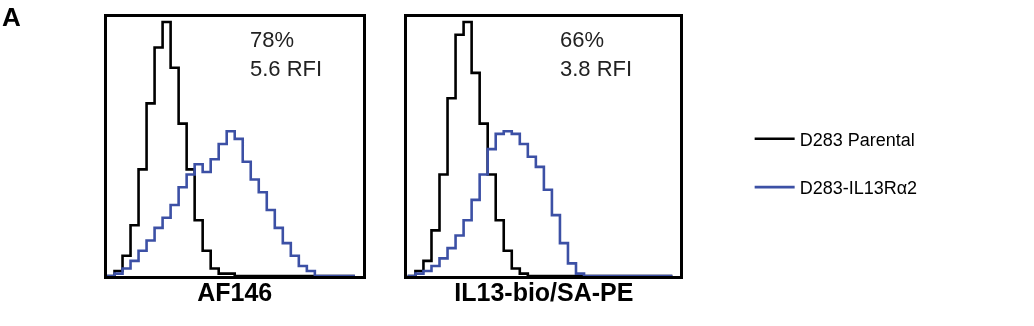 The image size is (1034, 326). I want to click on annotation: 66% 3.8 RFI, so click(596, 54).